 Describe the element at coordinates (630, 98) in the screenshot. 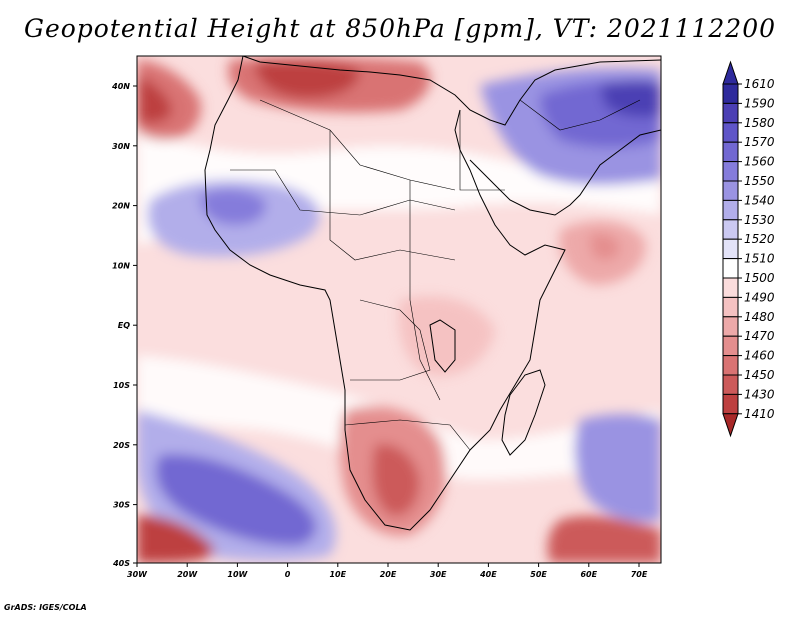

I see `field-blue-iran-core` at that location.